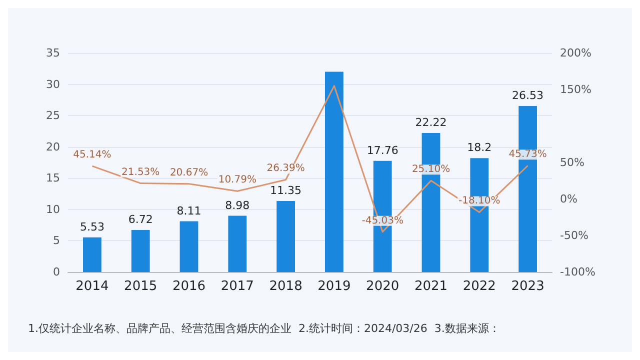  What do you see at coordinates (382, 150) in the screenshot?
I see `data-label: 17.76` at bounding box center [382, 150].